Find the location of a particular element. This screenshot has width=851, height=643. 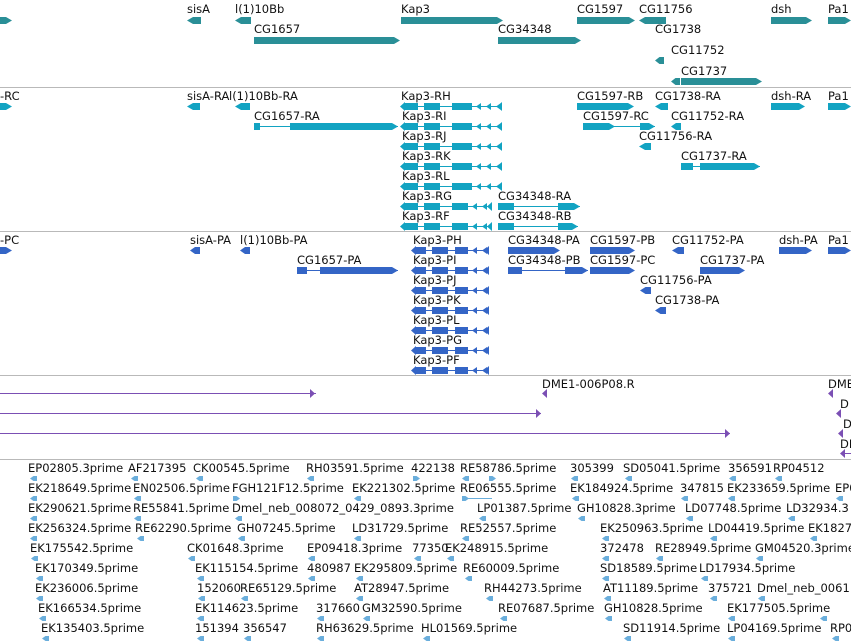

est-label: AF217395 is located at coordinates (157, 468).